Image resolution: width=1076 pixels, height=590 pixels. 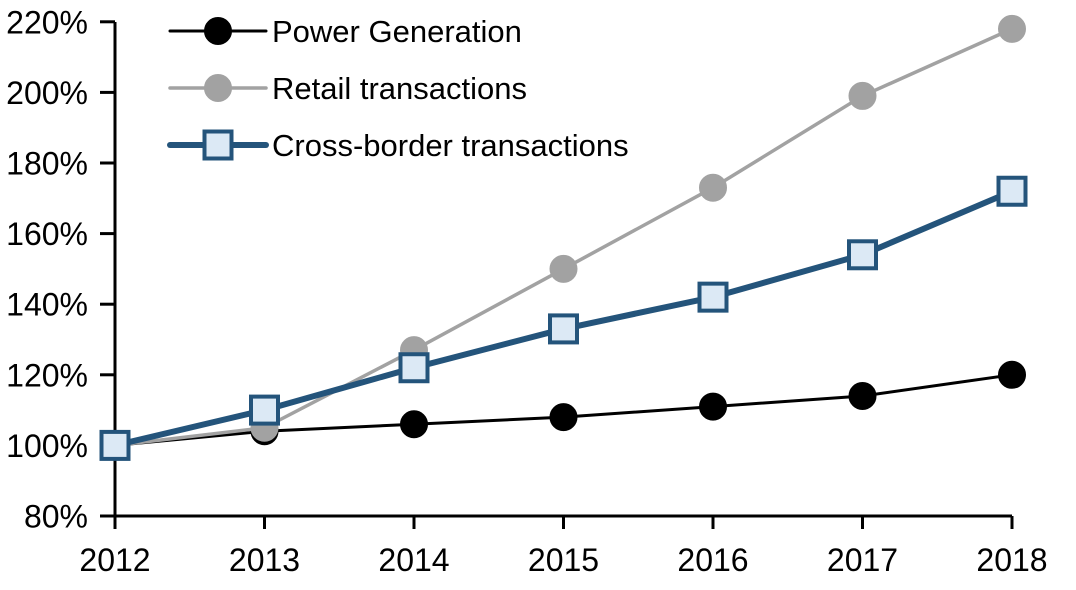 I want to click on y-tick-label: 180%, so click(x=47, y=164).